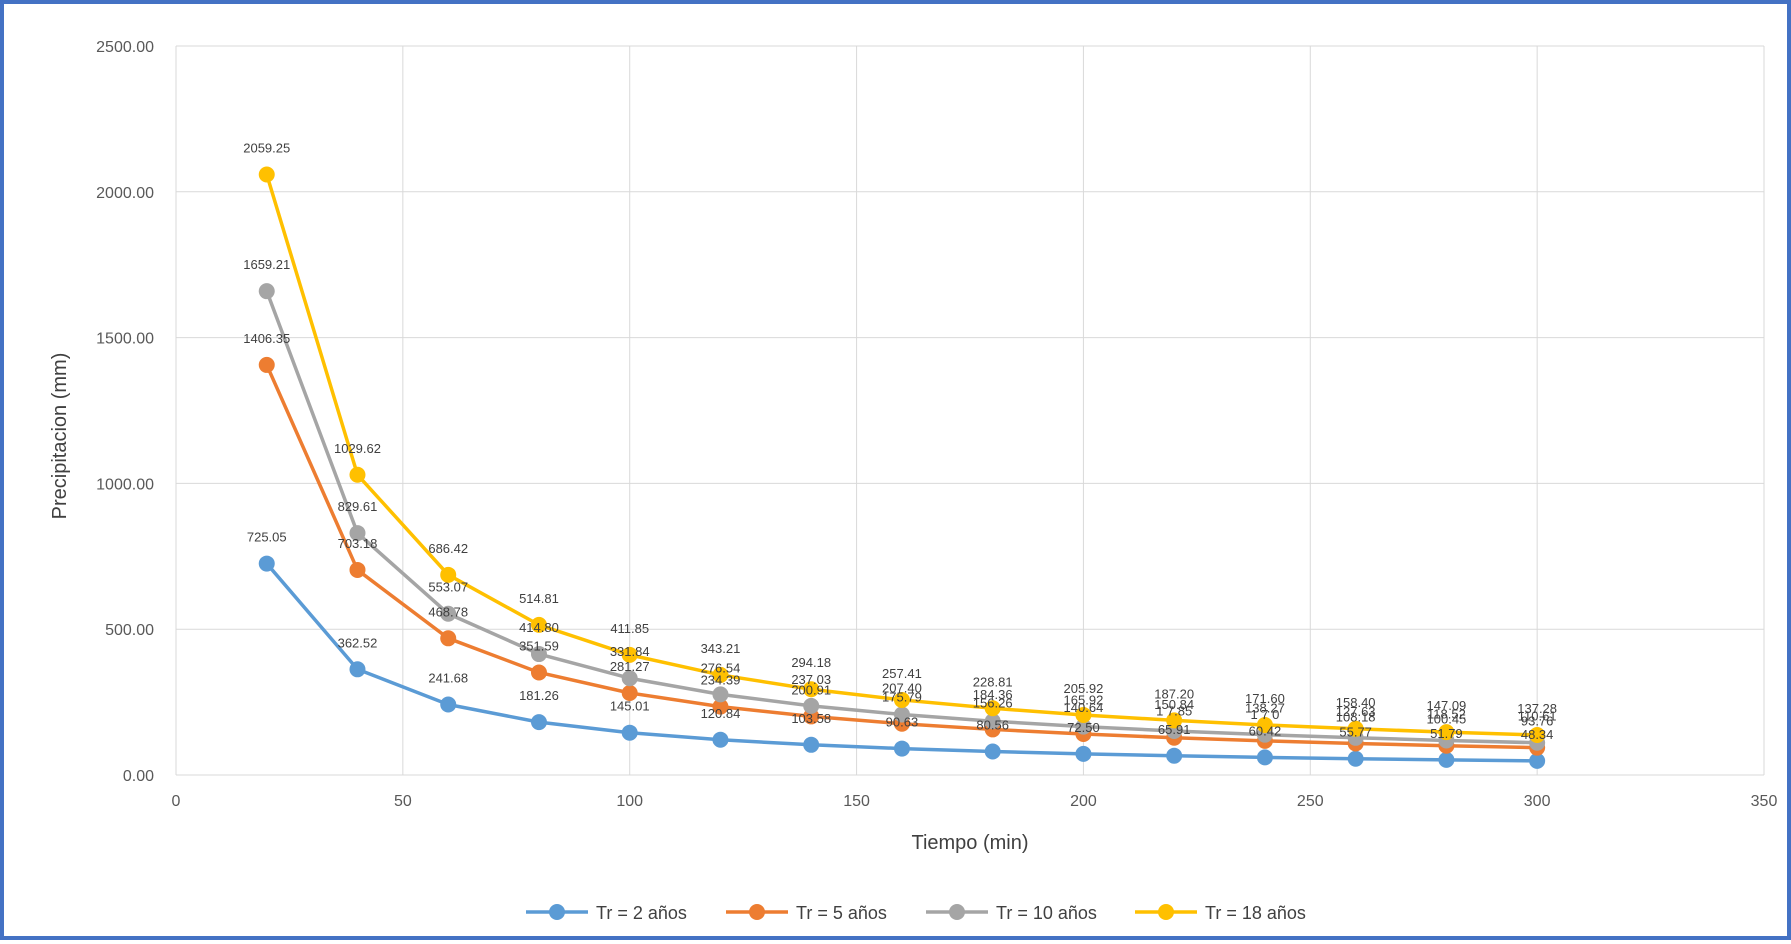 This screenshot has width=1791, height=944. What do you see at coordinates (1537, 716) in the screenshot?
I see `data-label: 110.61` at bounding box center [1537, 716].